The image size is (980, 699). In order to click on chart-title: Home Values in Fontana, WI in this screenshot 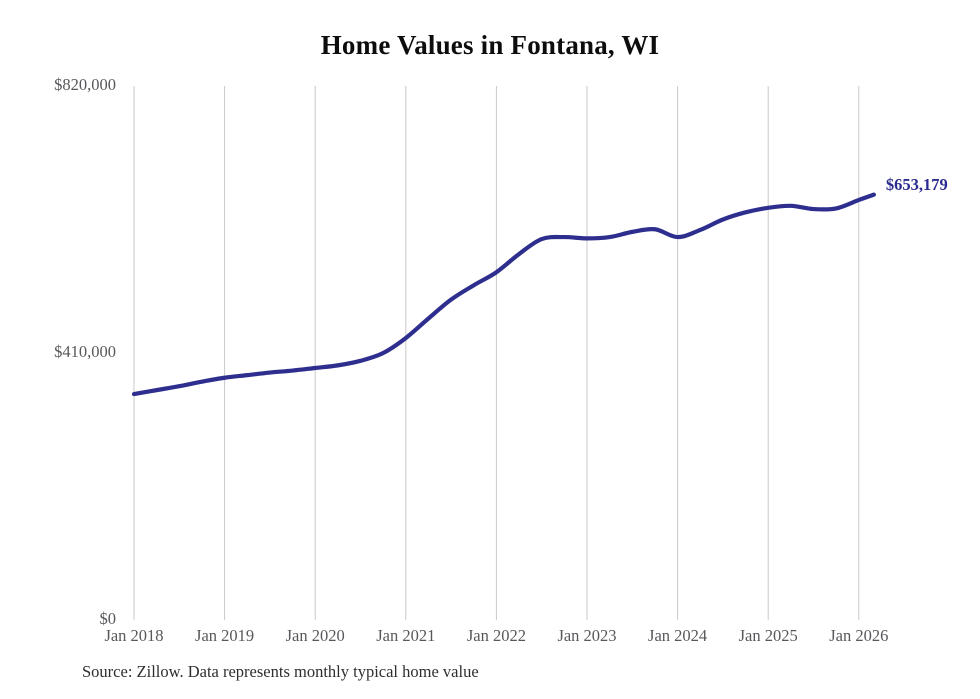, I will do `click(490, 45)`.